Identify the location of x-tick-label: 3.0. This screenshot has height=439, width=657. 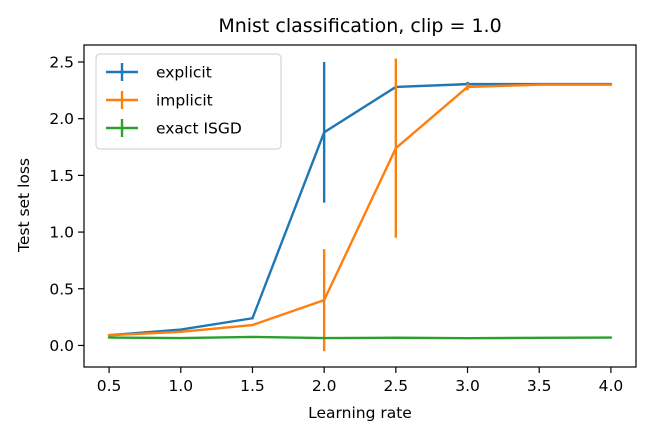
(467, 386).